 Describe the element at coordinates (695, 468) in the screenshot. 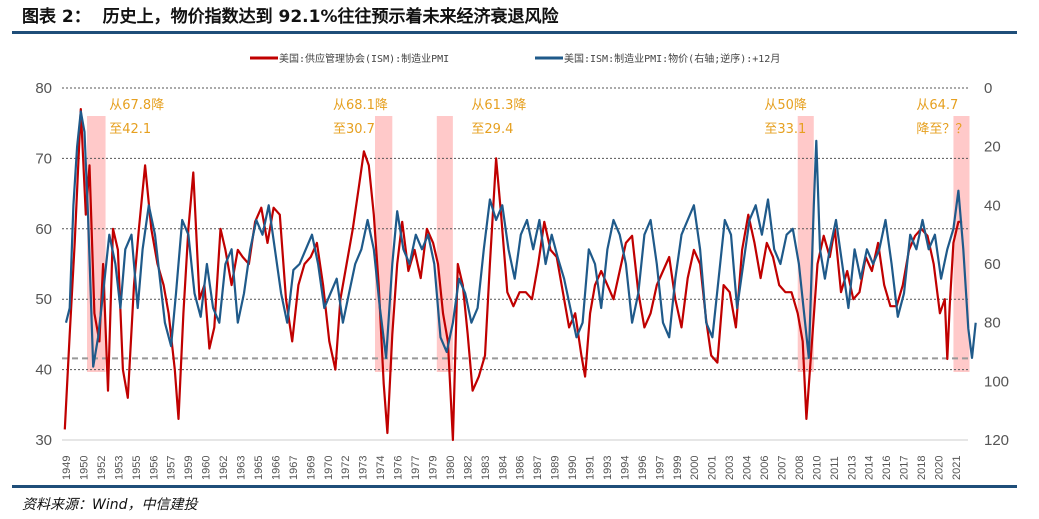

I see `x-axis-tick: 2000` at that location.